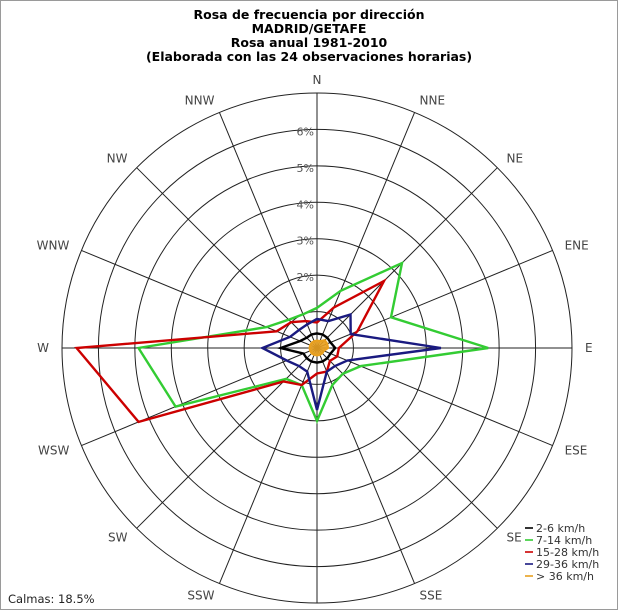 The image size is (618, 610). I want to click on direction-label-wsw: WSW, so click(53, 451).